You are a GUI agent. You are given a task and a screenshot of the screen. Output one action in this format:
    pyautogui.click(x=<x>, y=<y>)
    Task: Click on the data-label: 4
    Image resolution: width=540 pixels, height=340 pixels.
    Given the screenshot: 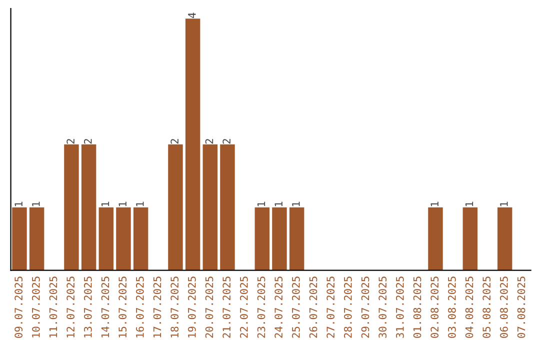 What is the action you would take?
    pyautogui.click(x=192, y=15)
    